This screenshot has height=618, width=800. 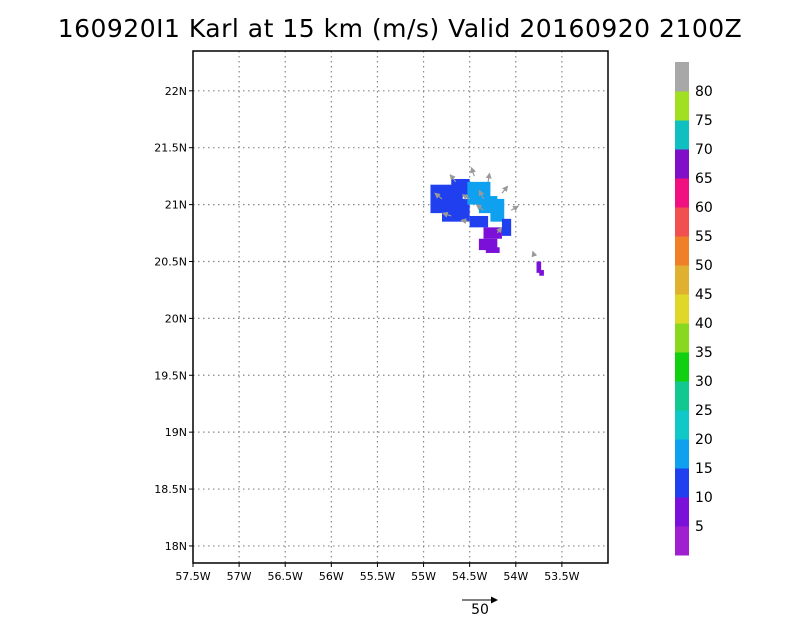 I want to click on wind-field, so click(x=487, y=227).